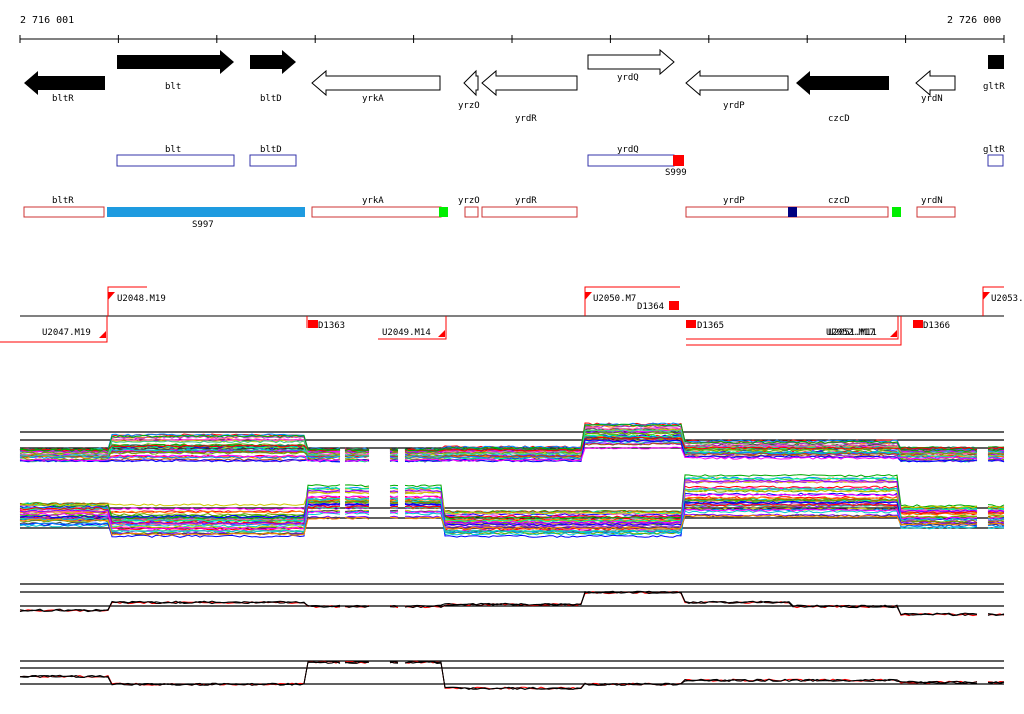  I want to click on feature-label-gltR: gltR, so click(994, 150).